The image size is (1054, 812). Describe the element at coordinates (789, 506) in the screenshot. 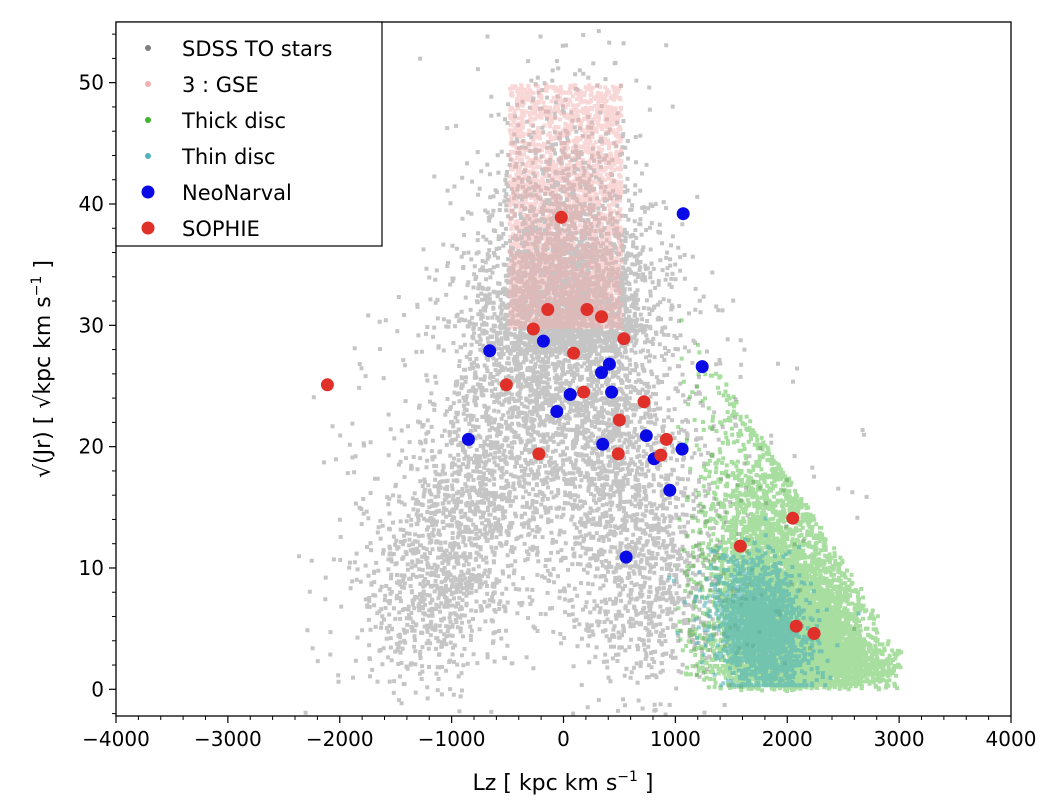

I see `density-thick-disc` at that location.